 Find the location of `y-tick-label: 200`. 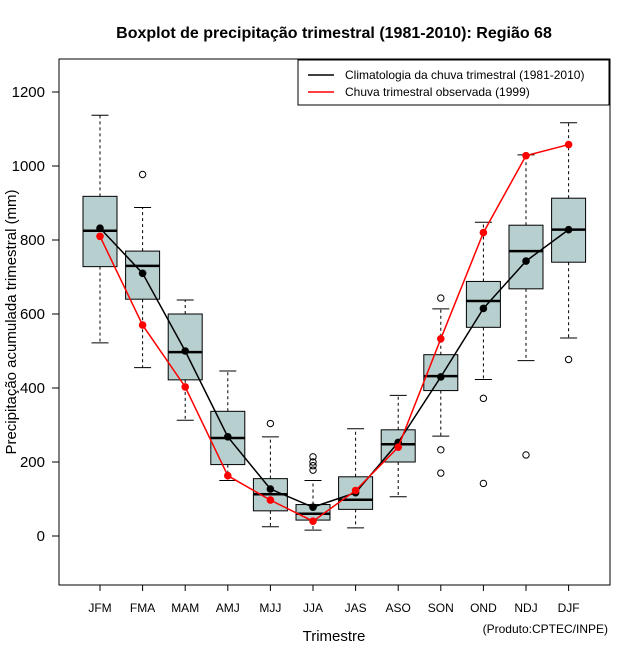

y-tick-label: 200 is located at coordinates (32, 462).